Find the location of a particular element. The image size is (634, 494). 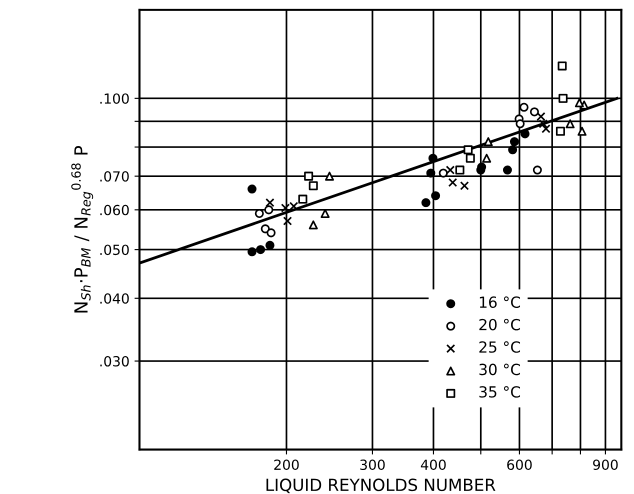

y-tick-label: .050 is located at coordinates (114, 250).